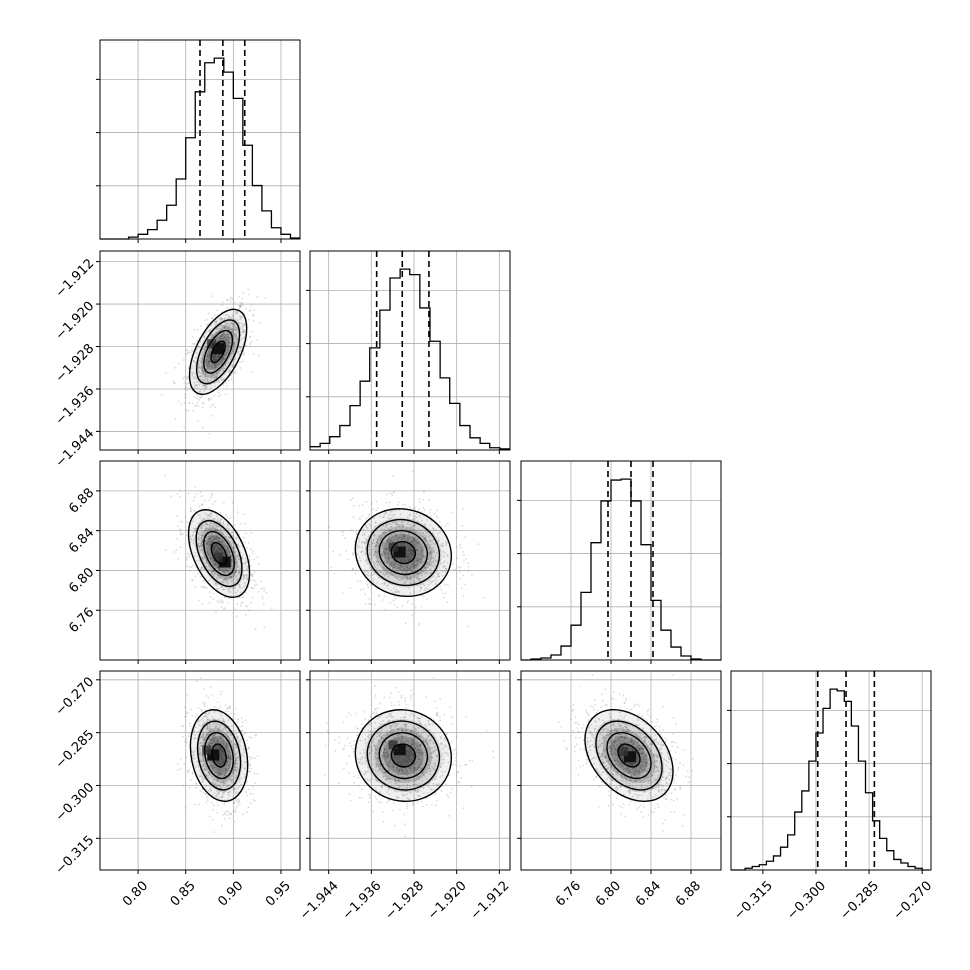 This screenshot has width=970, height=970. I want to click on y-tick-label: −1.912, so click(75, 278).